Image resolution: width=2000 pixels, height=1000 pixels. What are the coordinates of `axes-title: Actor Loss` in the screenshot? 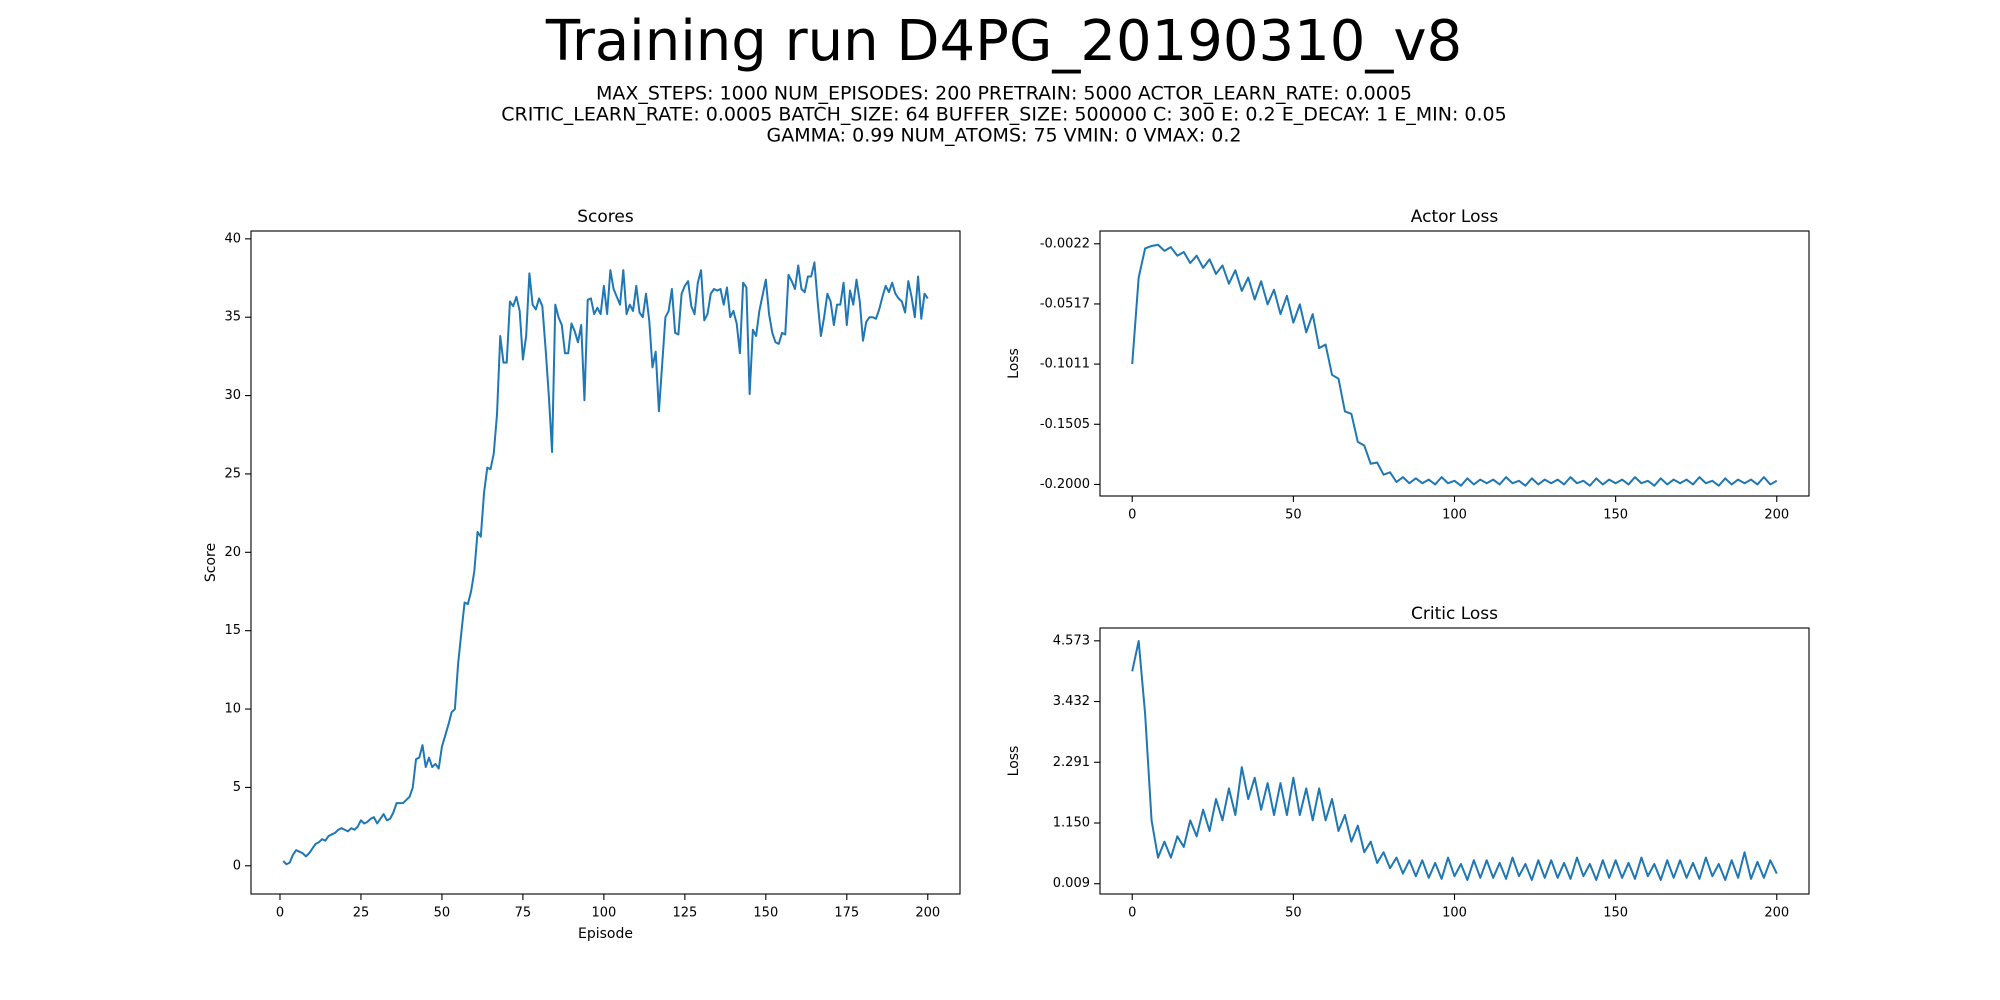 It's located at (1455, 217).